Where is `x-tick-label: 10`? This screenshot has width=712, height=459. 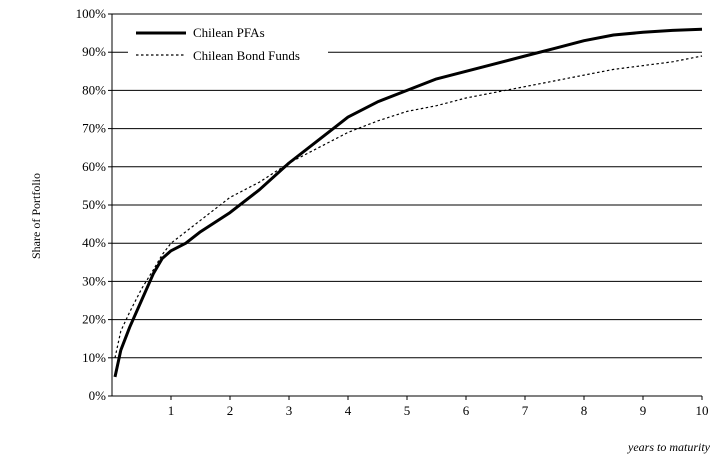
x-tick-label: 10 is located at coordinates (702, 410).